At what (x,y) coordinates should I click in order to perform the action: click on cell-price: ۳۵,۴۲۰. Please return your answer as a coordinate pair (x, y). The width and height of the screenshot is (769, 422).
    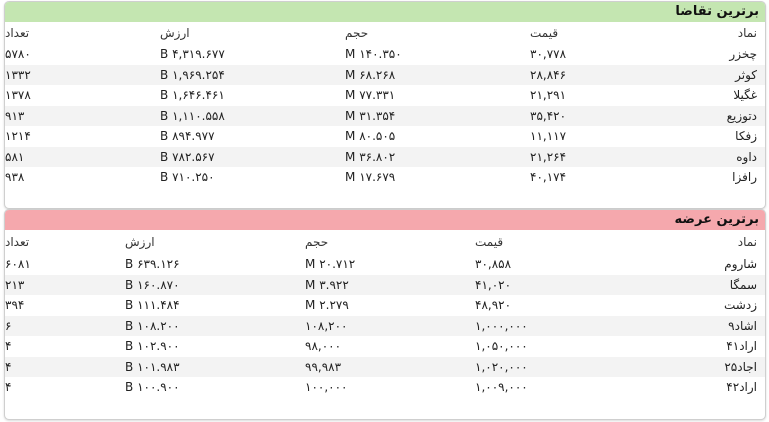
    Looking at the image, I should click on (548, 115).